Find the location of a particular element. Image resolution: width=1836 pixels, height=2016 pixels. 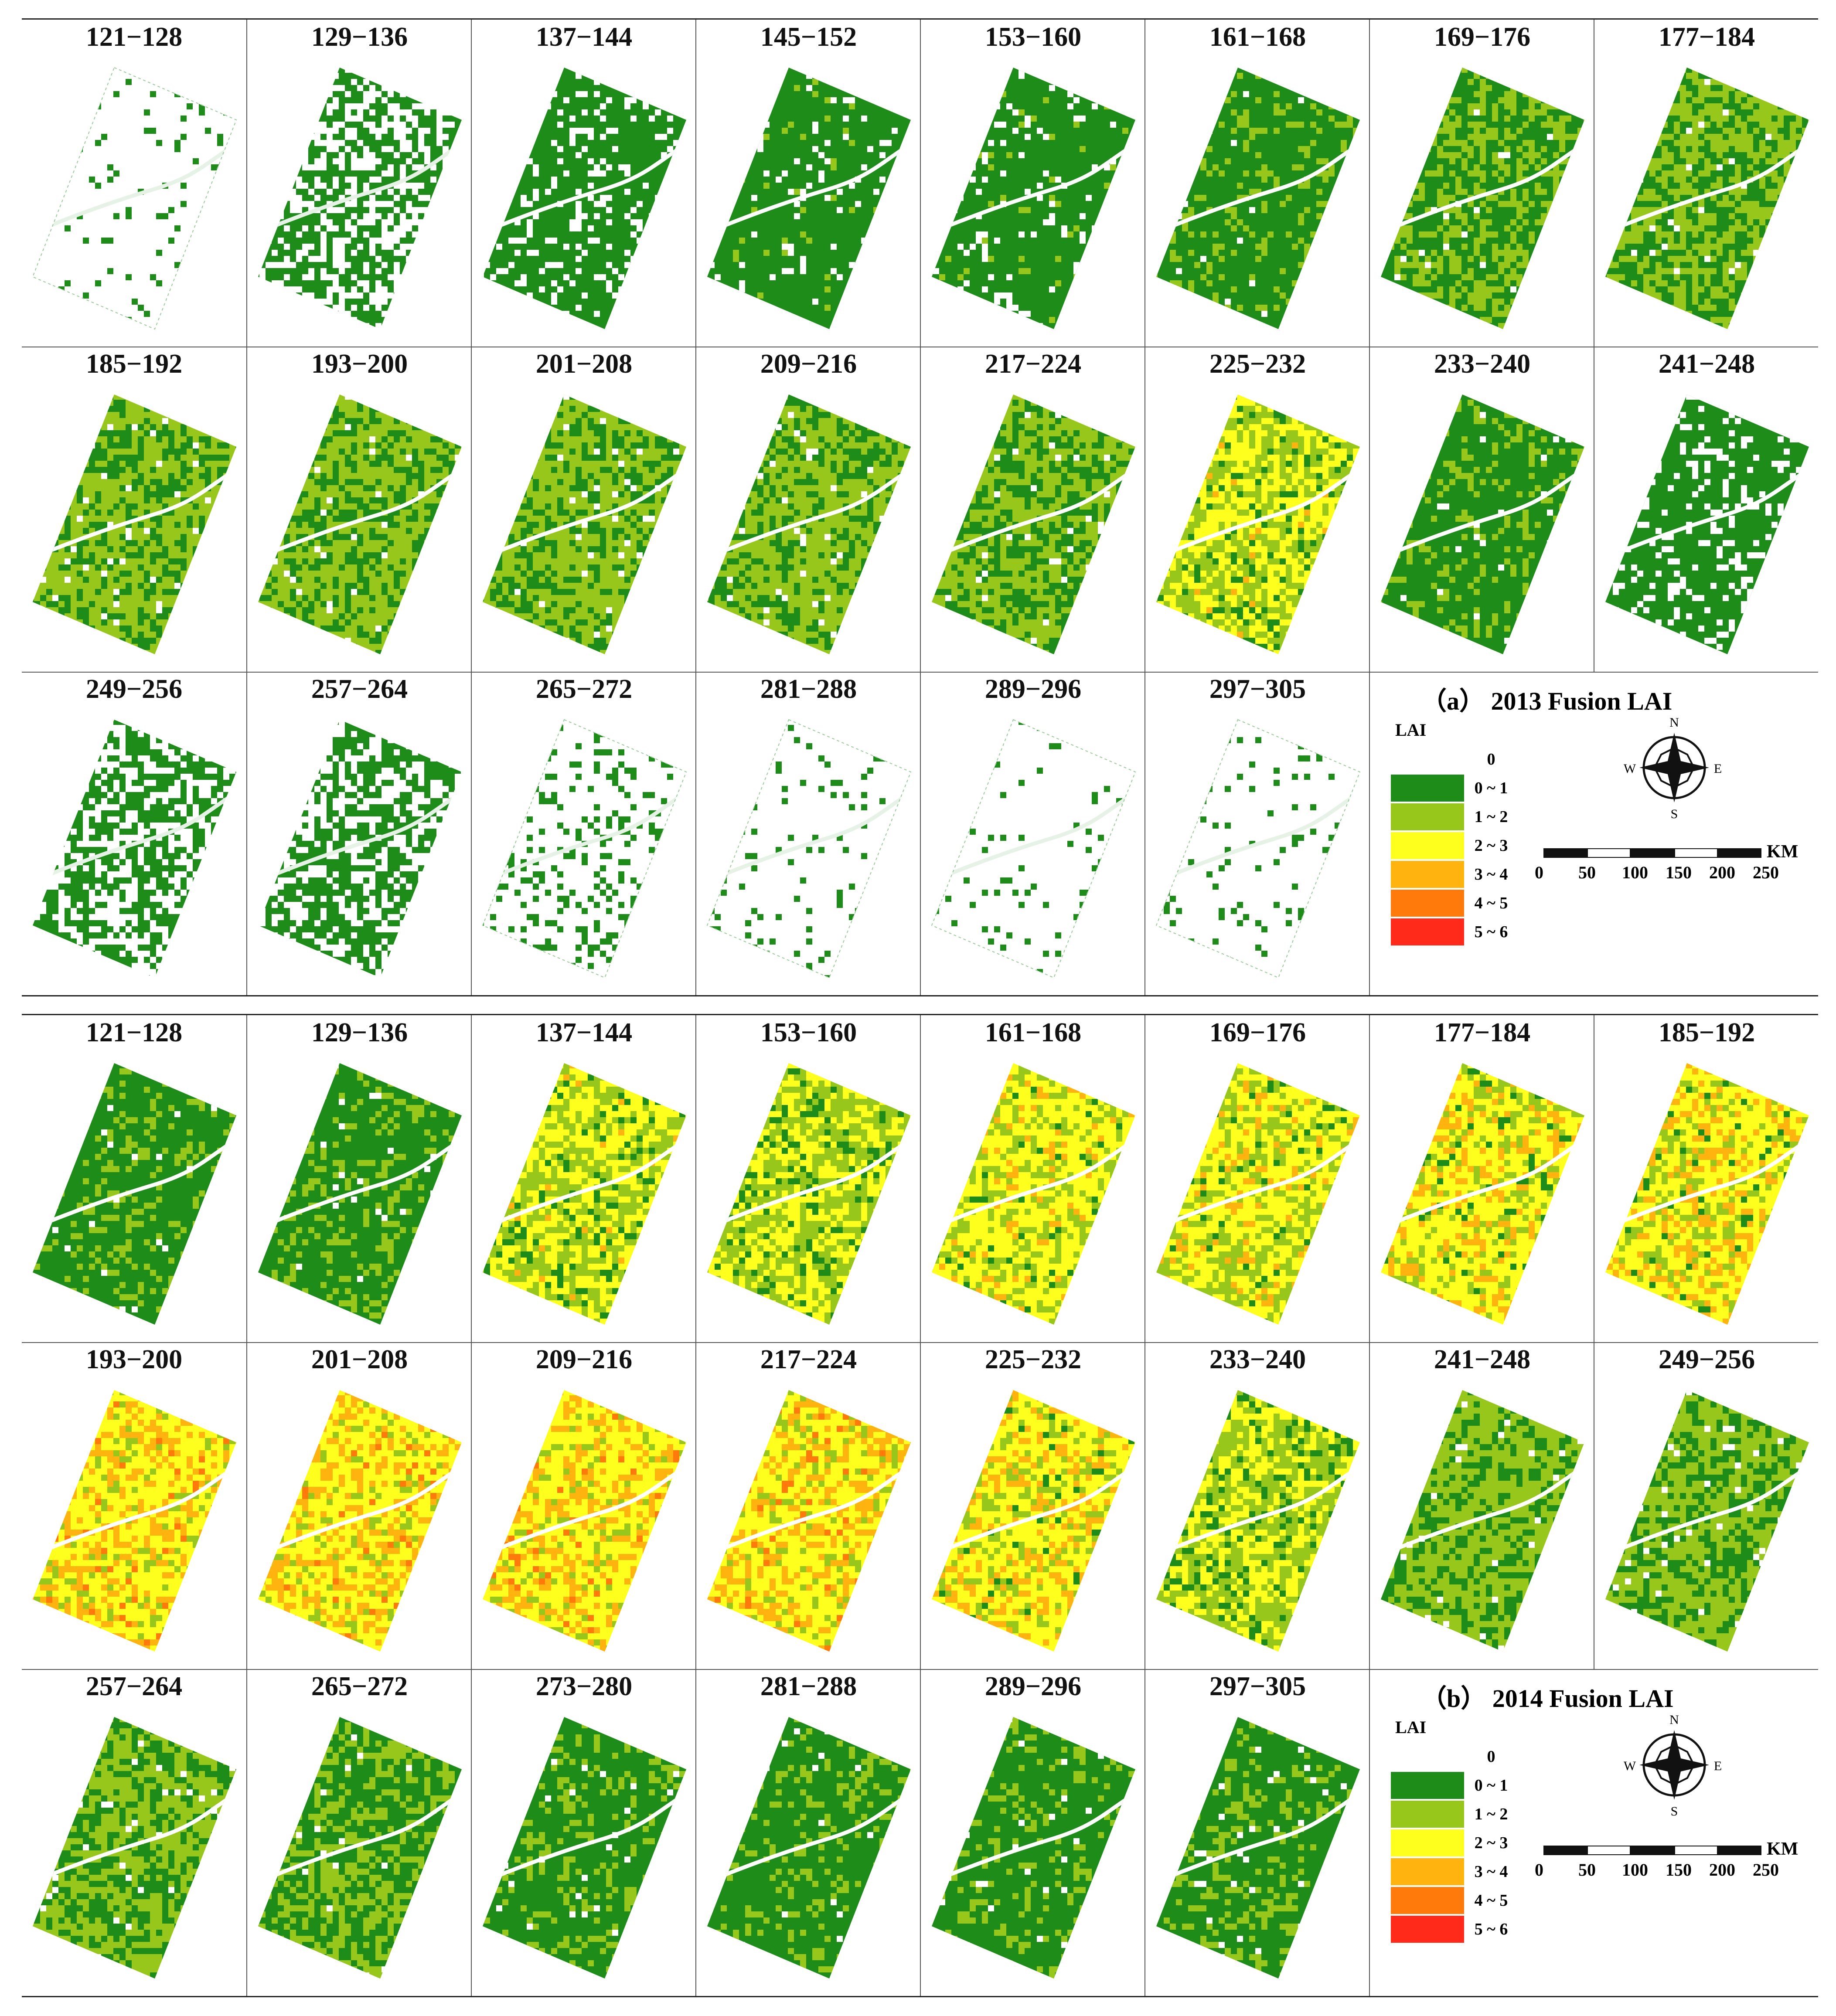

compass-rose-icon: N S E W is located at coordinates (1673, 767).